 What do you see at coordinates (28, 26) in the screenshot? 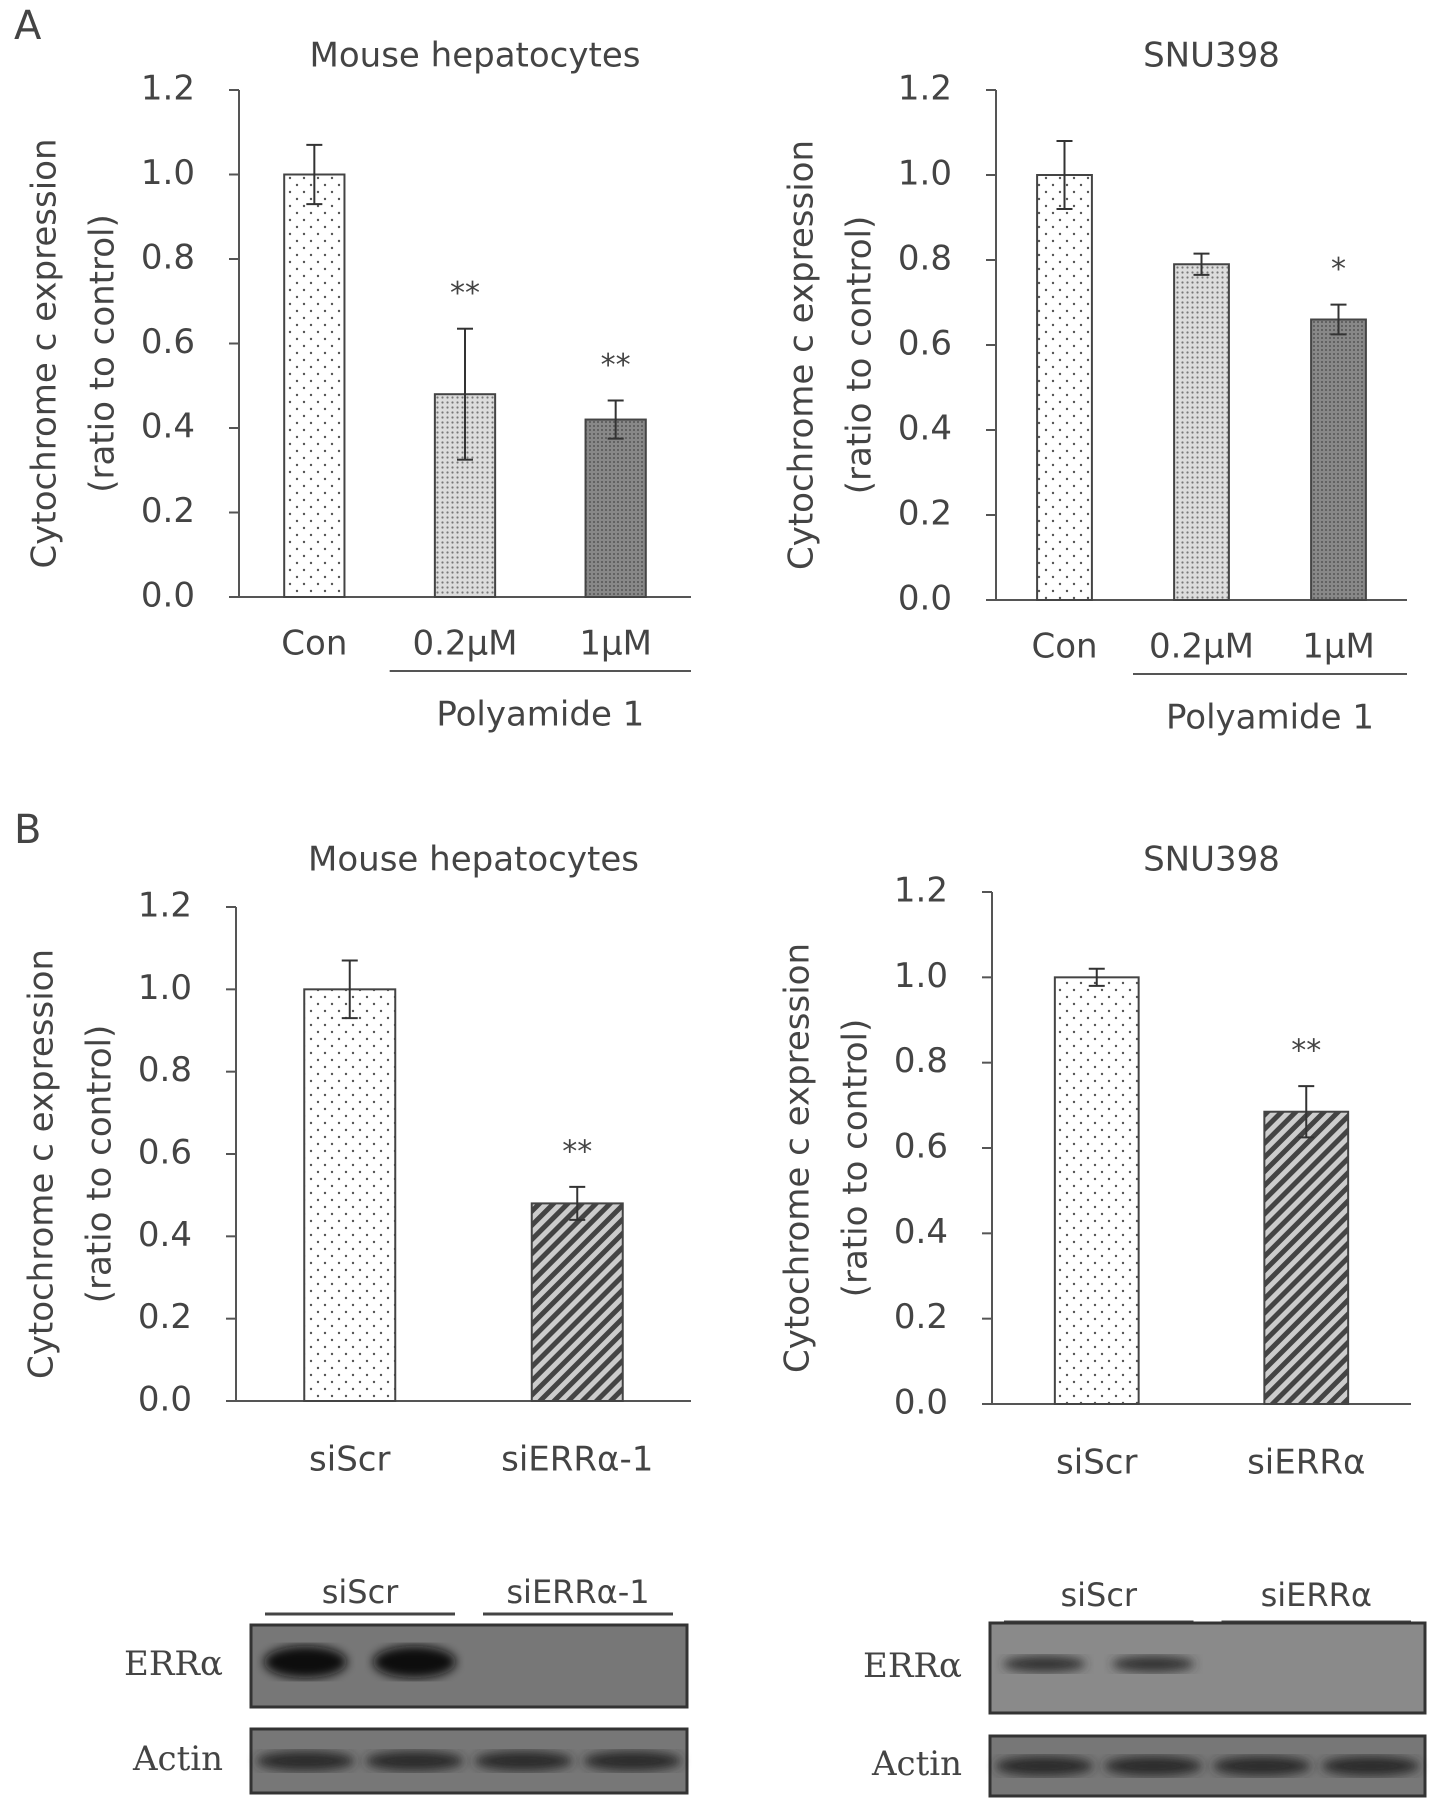
I see `panel-label: A` at bounding box center [28, 26].